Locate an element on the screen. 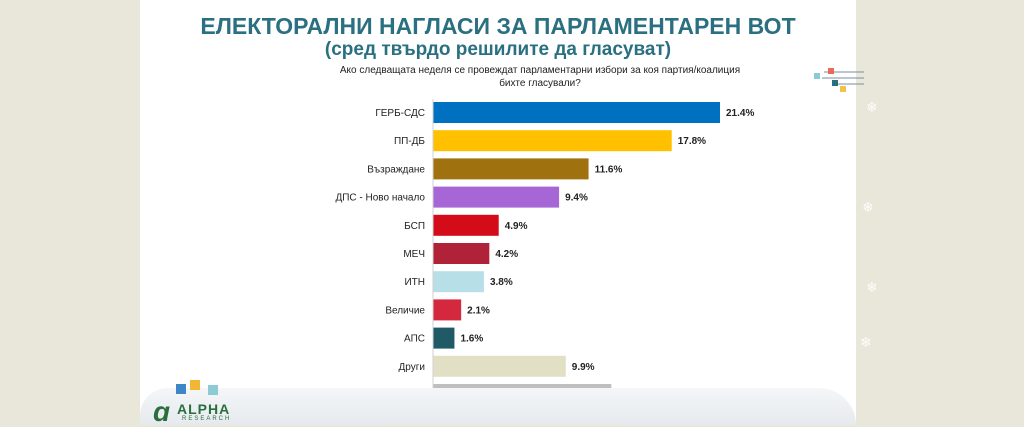  category-label: МЕЧ is located at coordinates (414, 254).